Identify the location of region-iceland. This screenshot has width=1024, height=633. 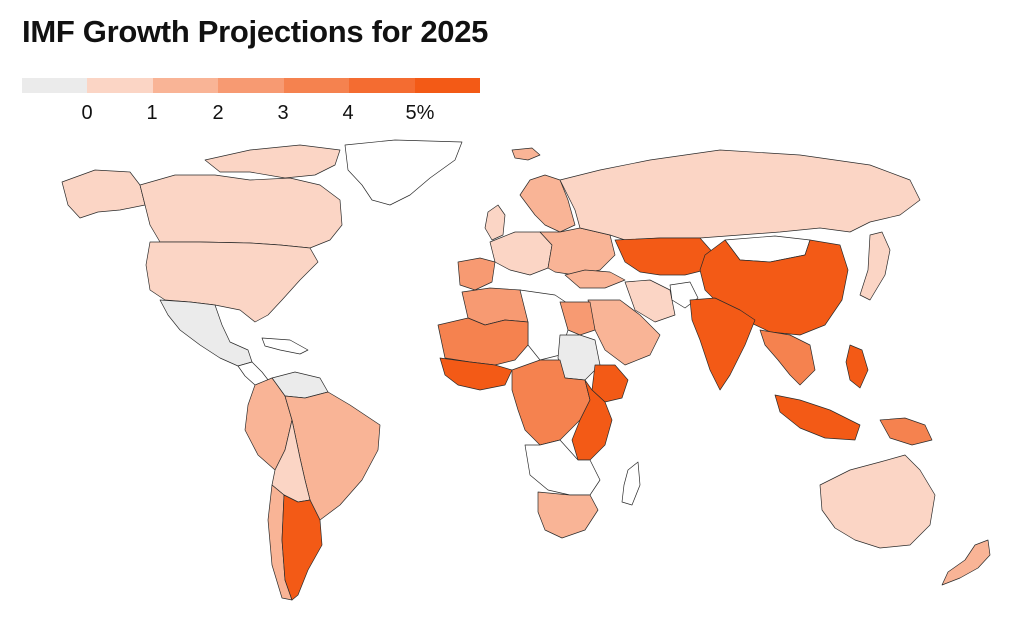
(526, 154).